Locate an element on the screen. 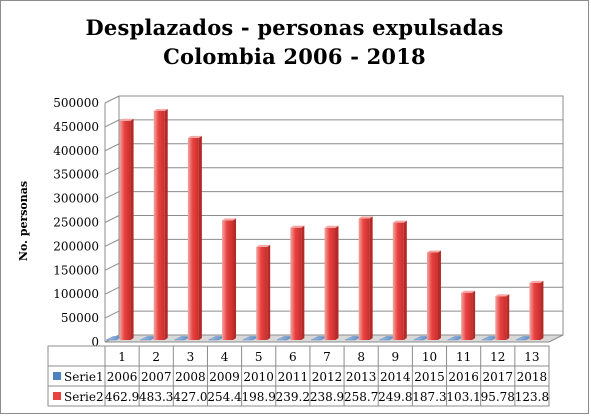  data-table-cell: 249.8 is located at coordinates (395, 397).